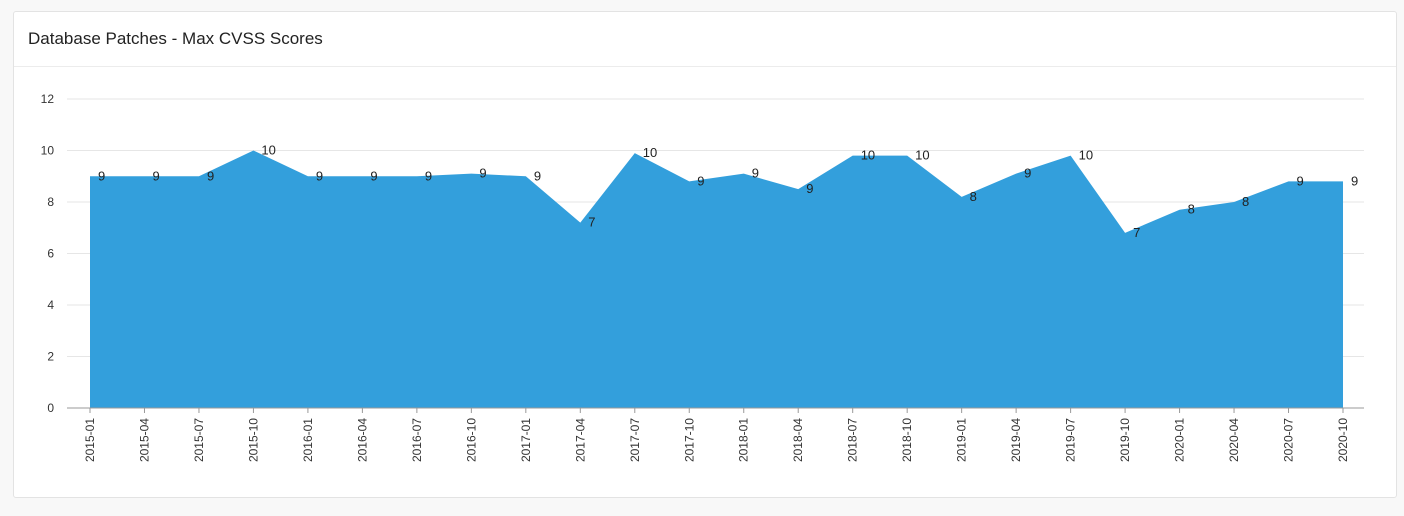 Image resolution: width=1404 pixels, height=516 pixels. What do you see at coordinates (580, 440) in the screenshot?
I see `x-tick-label: 2017-04` at bounding box center [580, 440].